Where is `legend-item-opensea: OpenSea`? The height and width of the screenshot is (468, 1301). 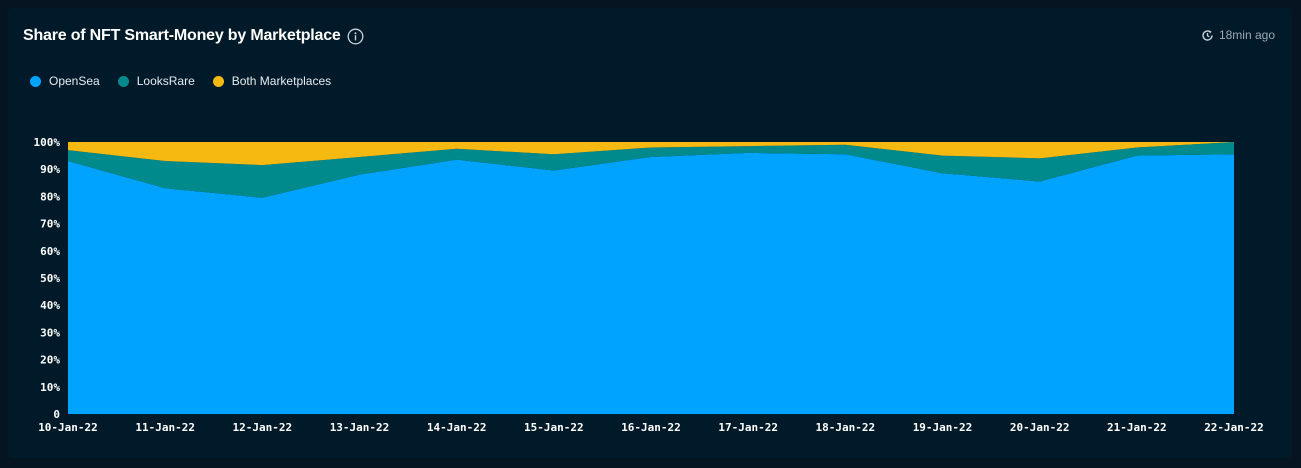 legend-item-opensea: OpenSea is located at coordinates (65, 81).